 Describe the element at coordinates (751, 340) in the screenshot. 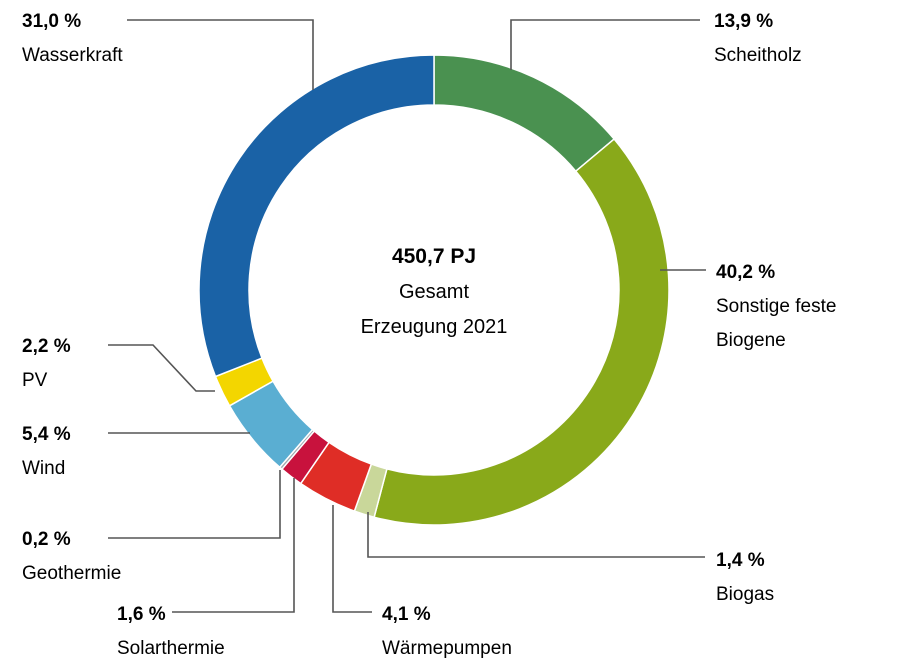

I see `name-label-sonstige-feste-biogene-2: Biogene` at that location.